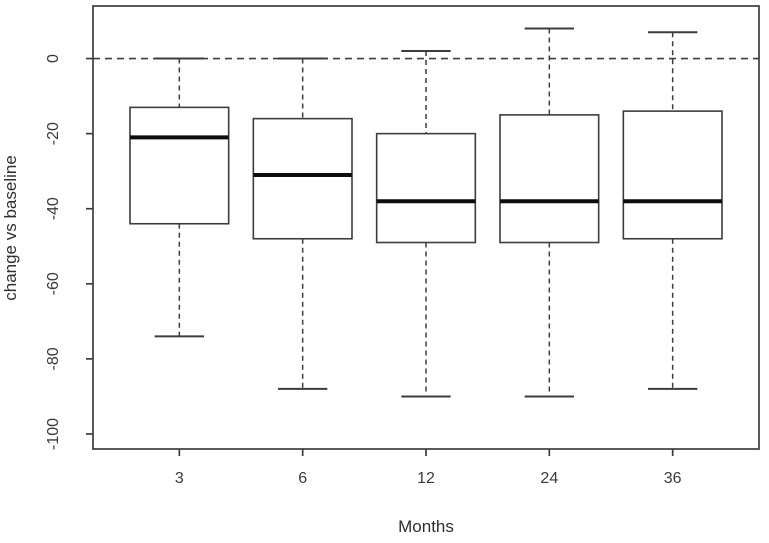  What do you see at coordinates (426, 526) in the screenshot?
I see `x-axis-title: Months` at bounding box center [426, 526].